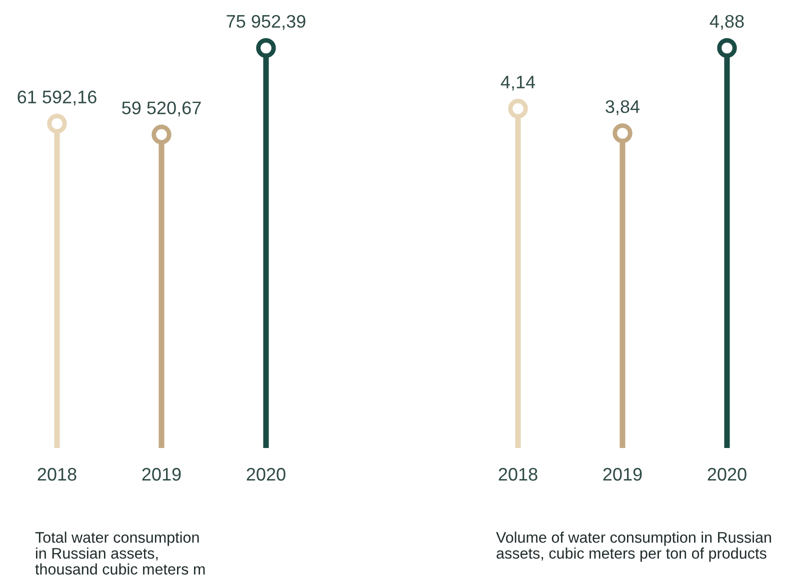 This screenshot has height=579, width=801. Describe the element at coordinates (623, 108) in the screenshot. I see `data-label: 3,84` at that location.